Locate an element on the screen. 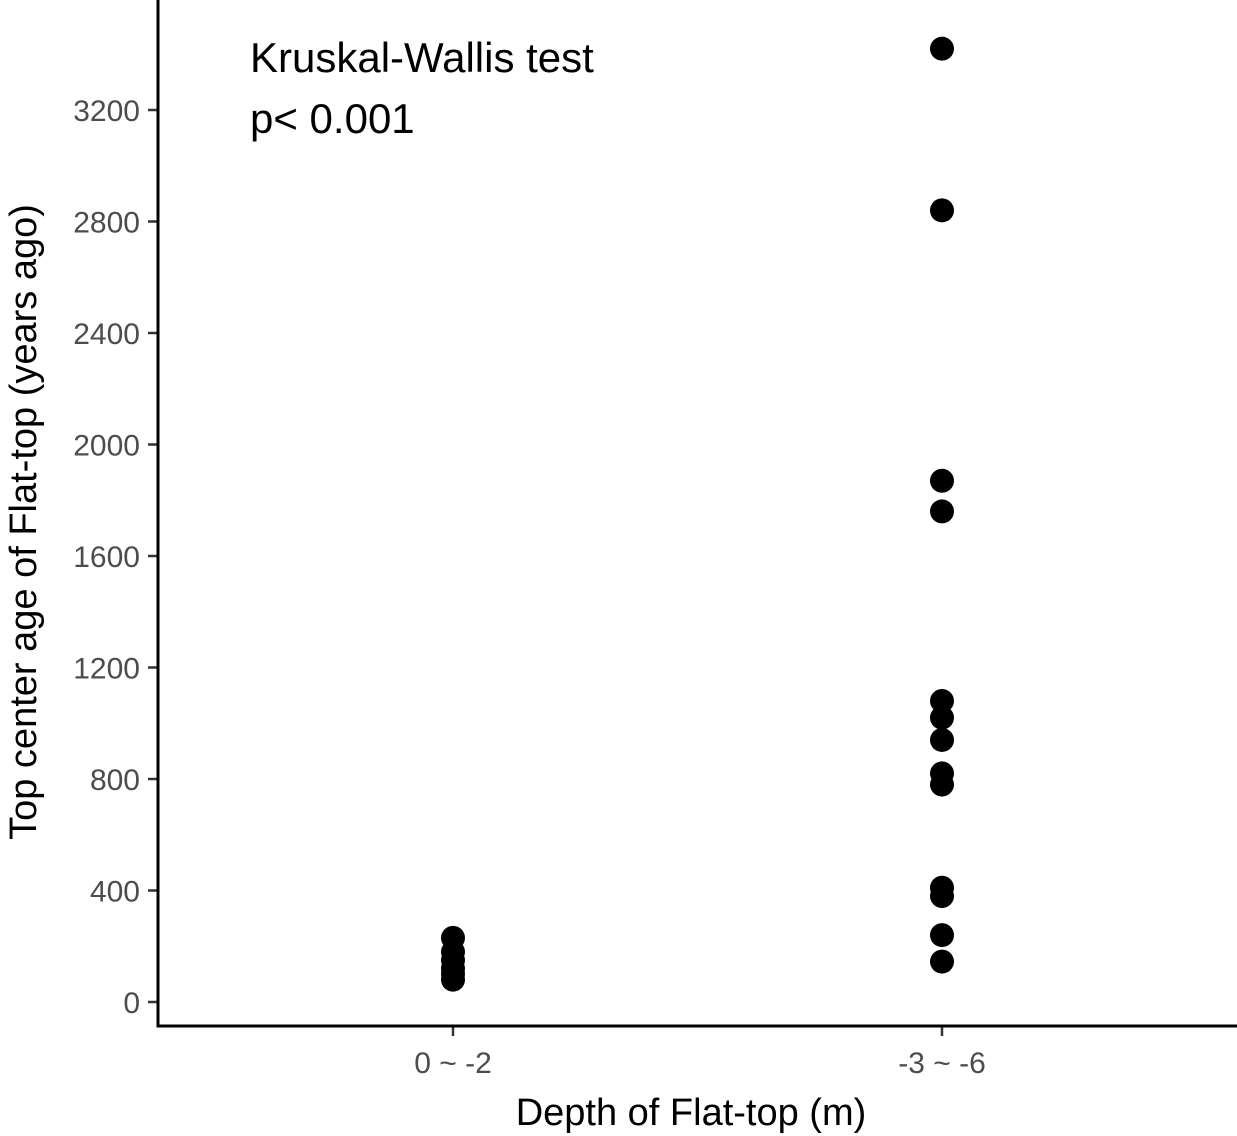 The width and height of the screenshot is (1237, 1136). x-tick-label: -3 ~ -6 is located at coordinates (942, 1063).